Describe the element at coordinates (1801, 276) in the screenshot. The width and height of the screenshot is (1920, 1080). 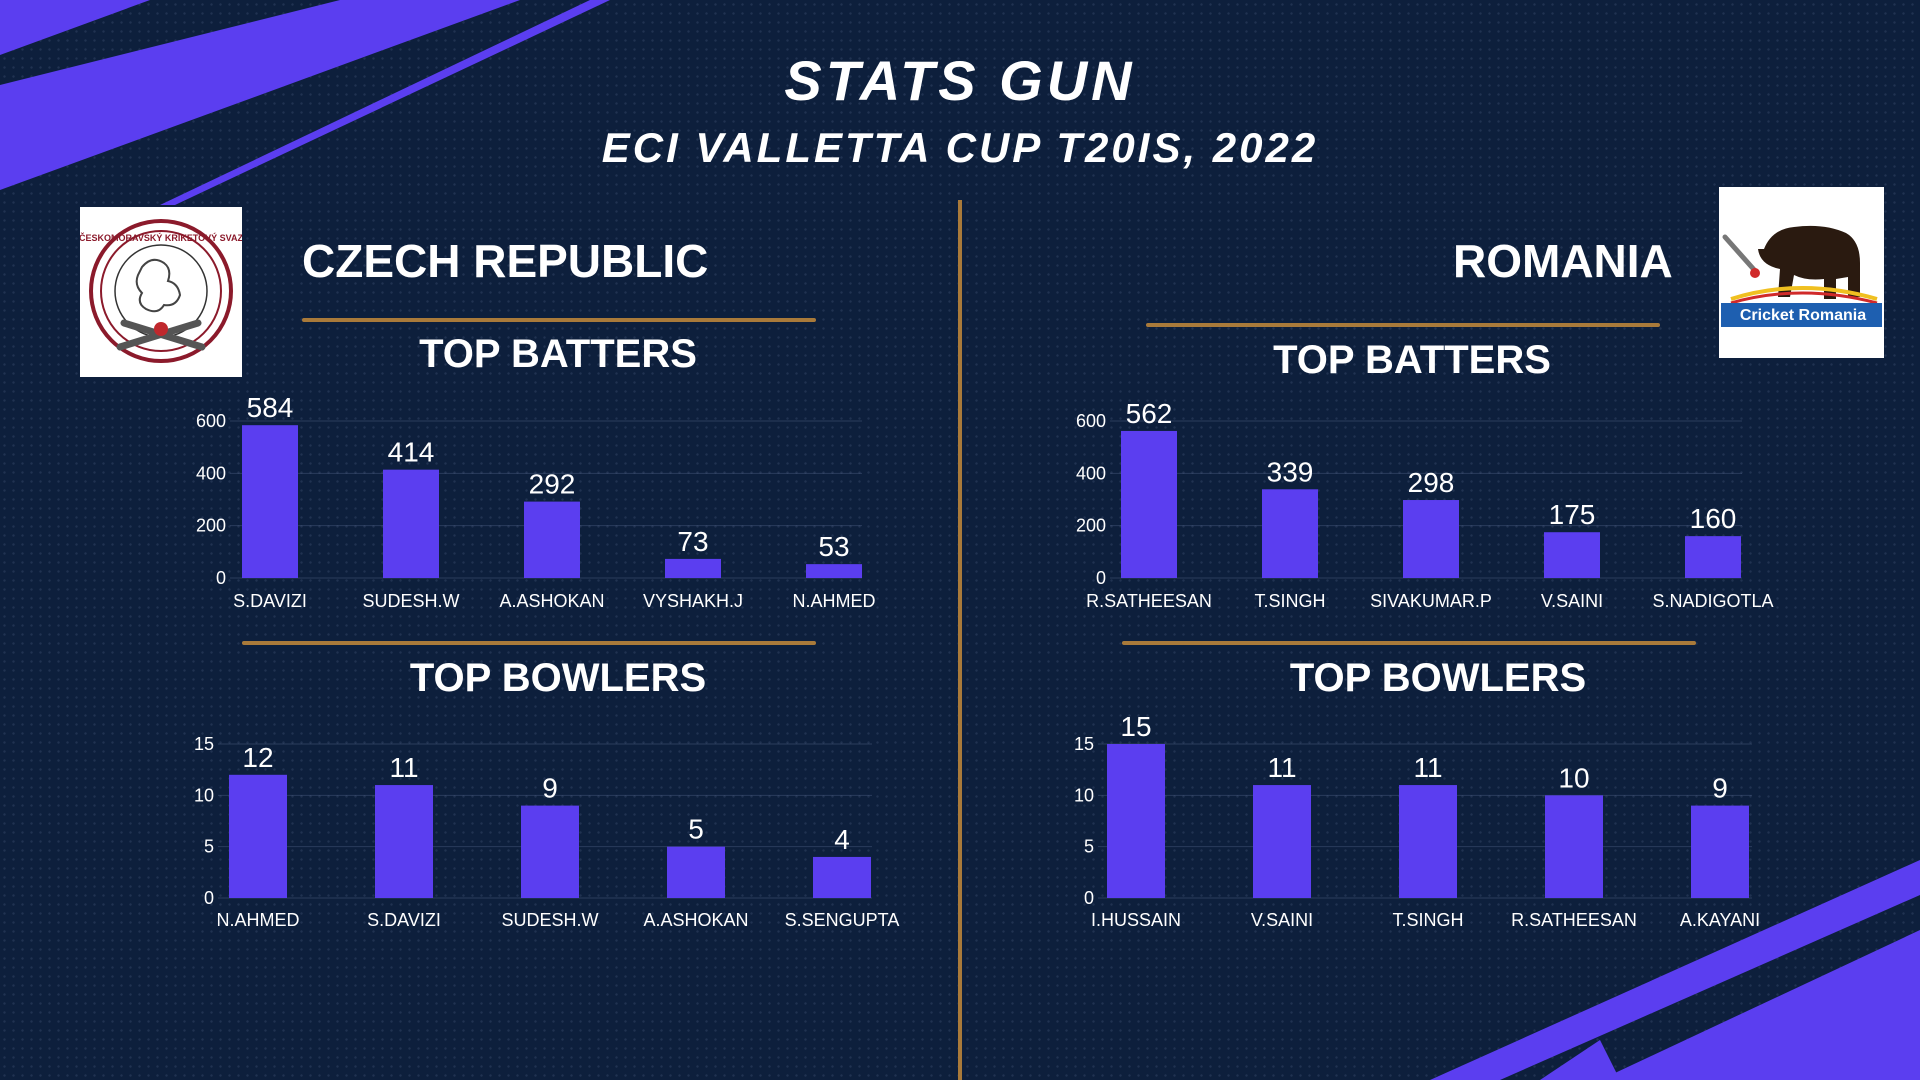
I see `cricket-romania-bear-icon: Cricket Romania` at that location.